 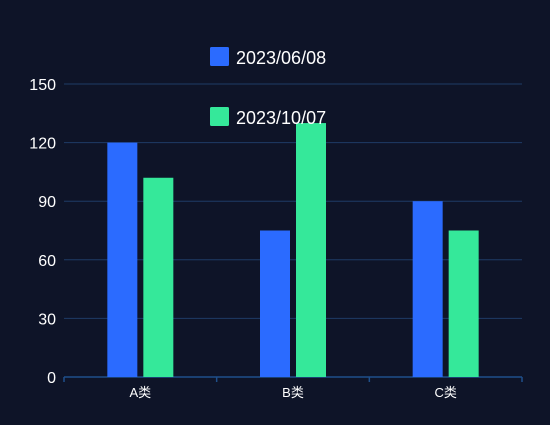 What do you see at coordinates (47, 319) in the screenshot?
I see `y-tick-label: 30` at bounding box center [47, 319].